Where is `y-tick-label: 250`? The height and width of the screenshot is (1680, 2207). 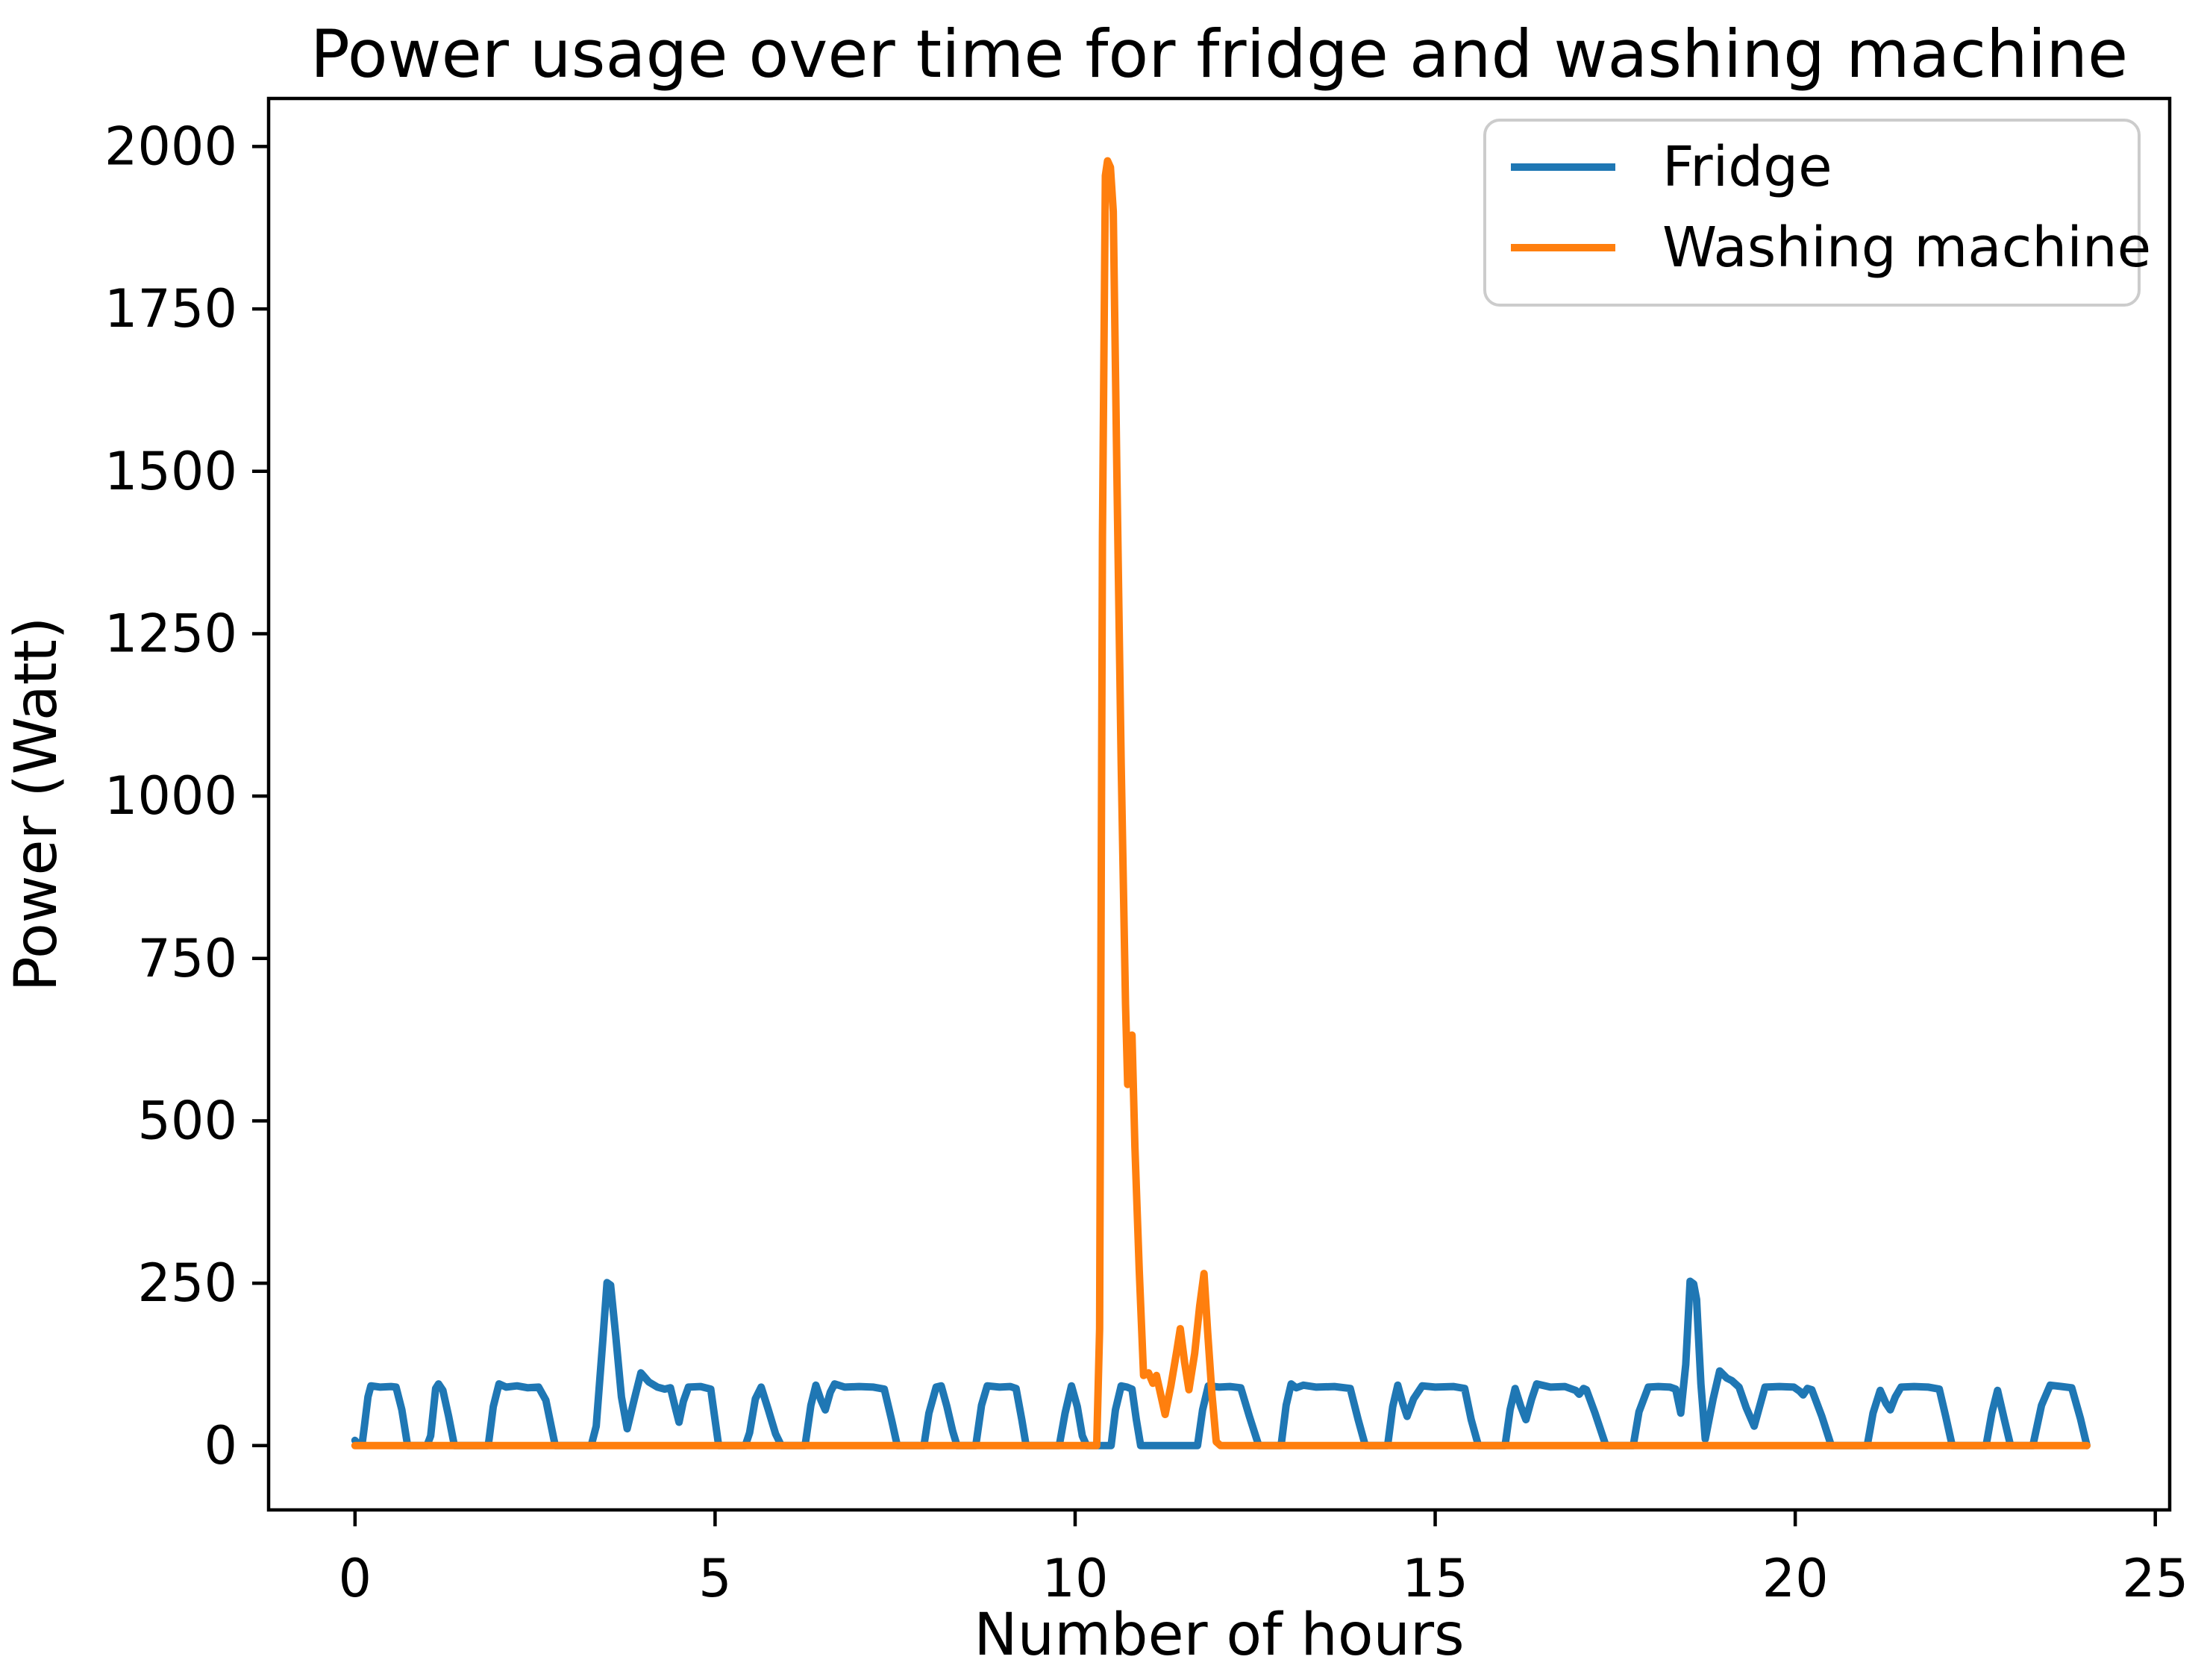 y-tick-label: 250 is located at coordinates (187, 1283).